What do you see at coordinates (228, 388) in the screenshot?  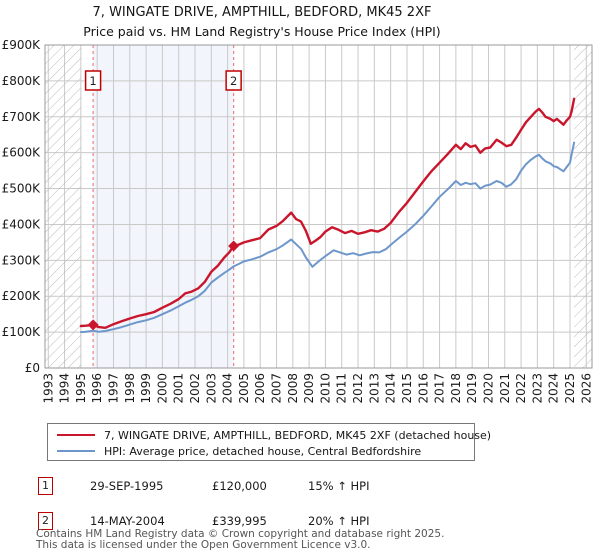 I see `x-tick-label: 2004` at bounding box center [228, 388].